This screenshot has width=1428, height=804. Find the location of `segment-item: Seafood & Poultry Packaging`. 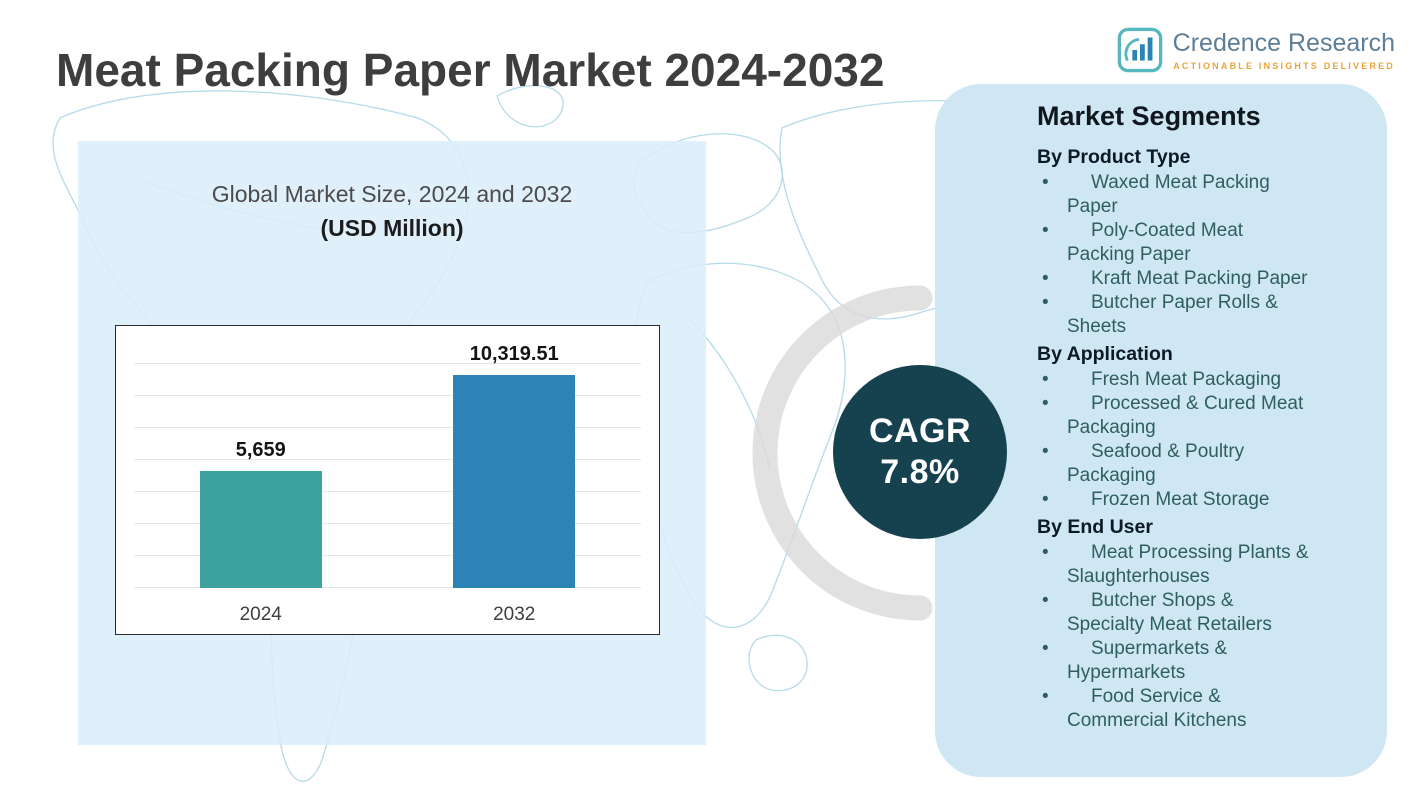

segment-item: Seafood & Poultry Packaging is located at coordinates (1175, 464).